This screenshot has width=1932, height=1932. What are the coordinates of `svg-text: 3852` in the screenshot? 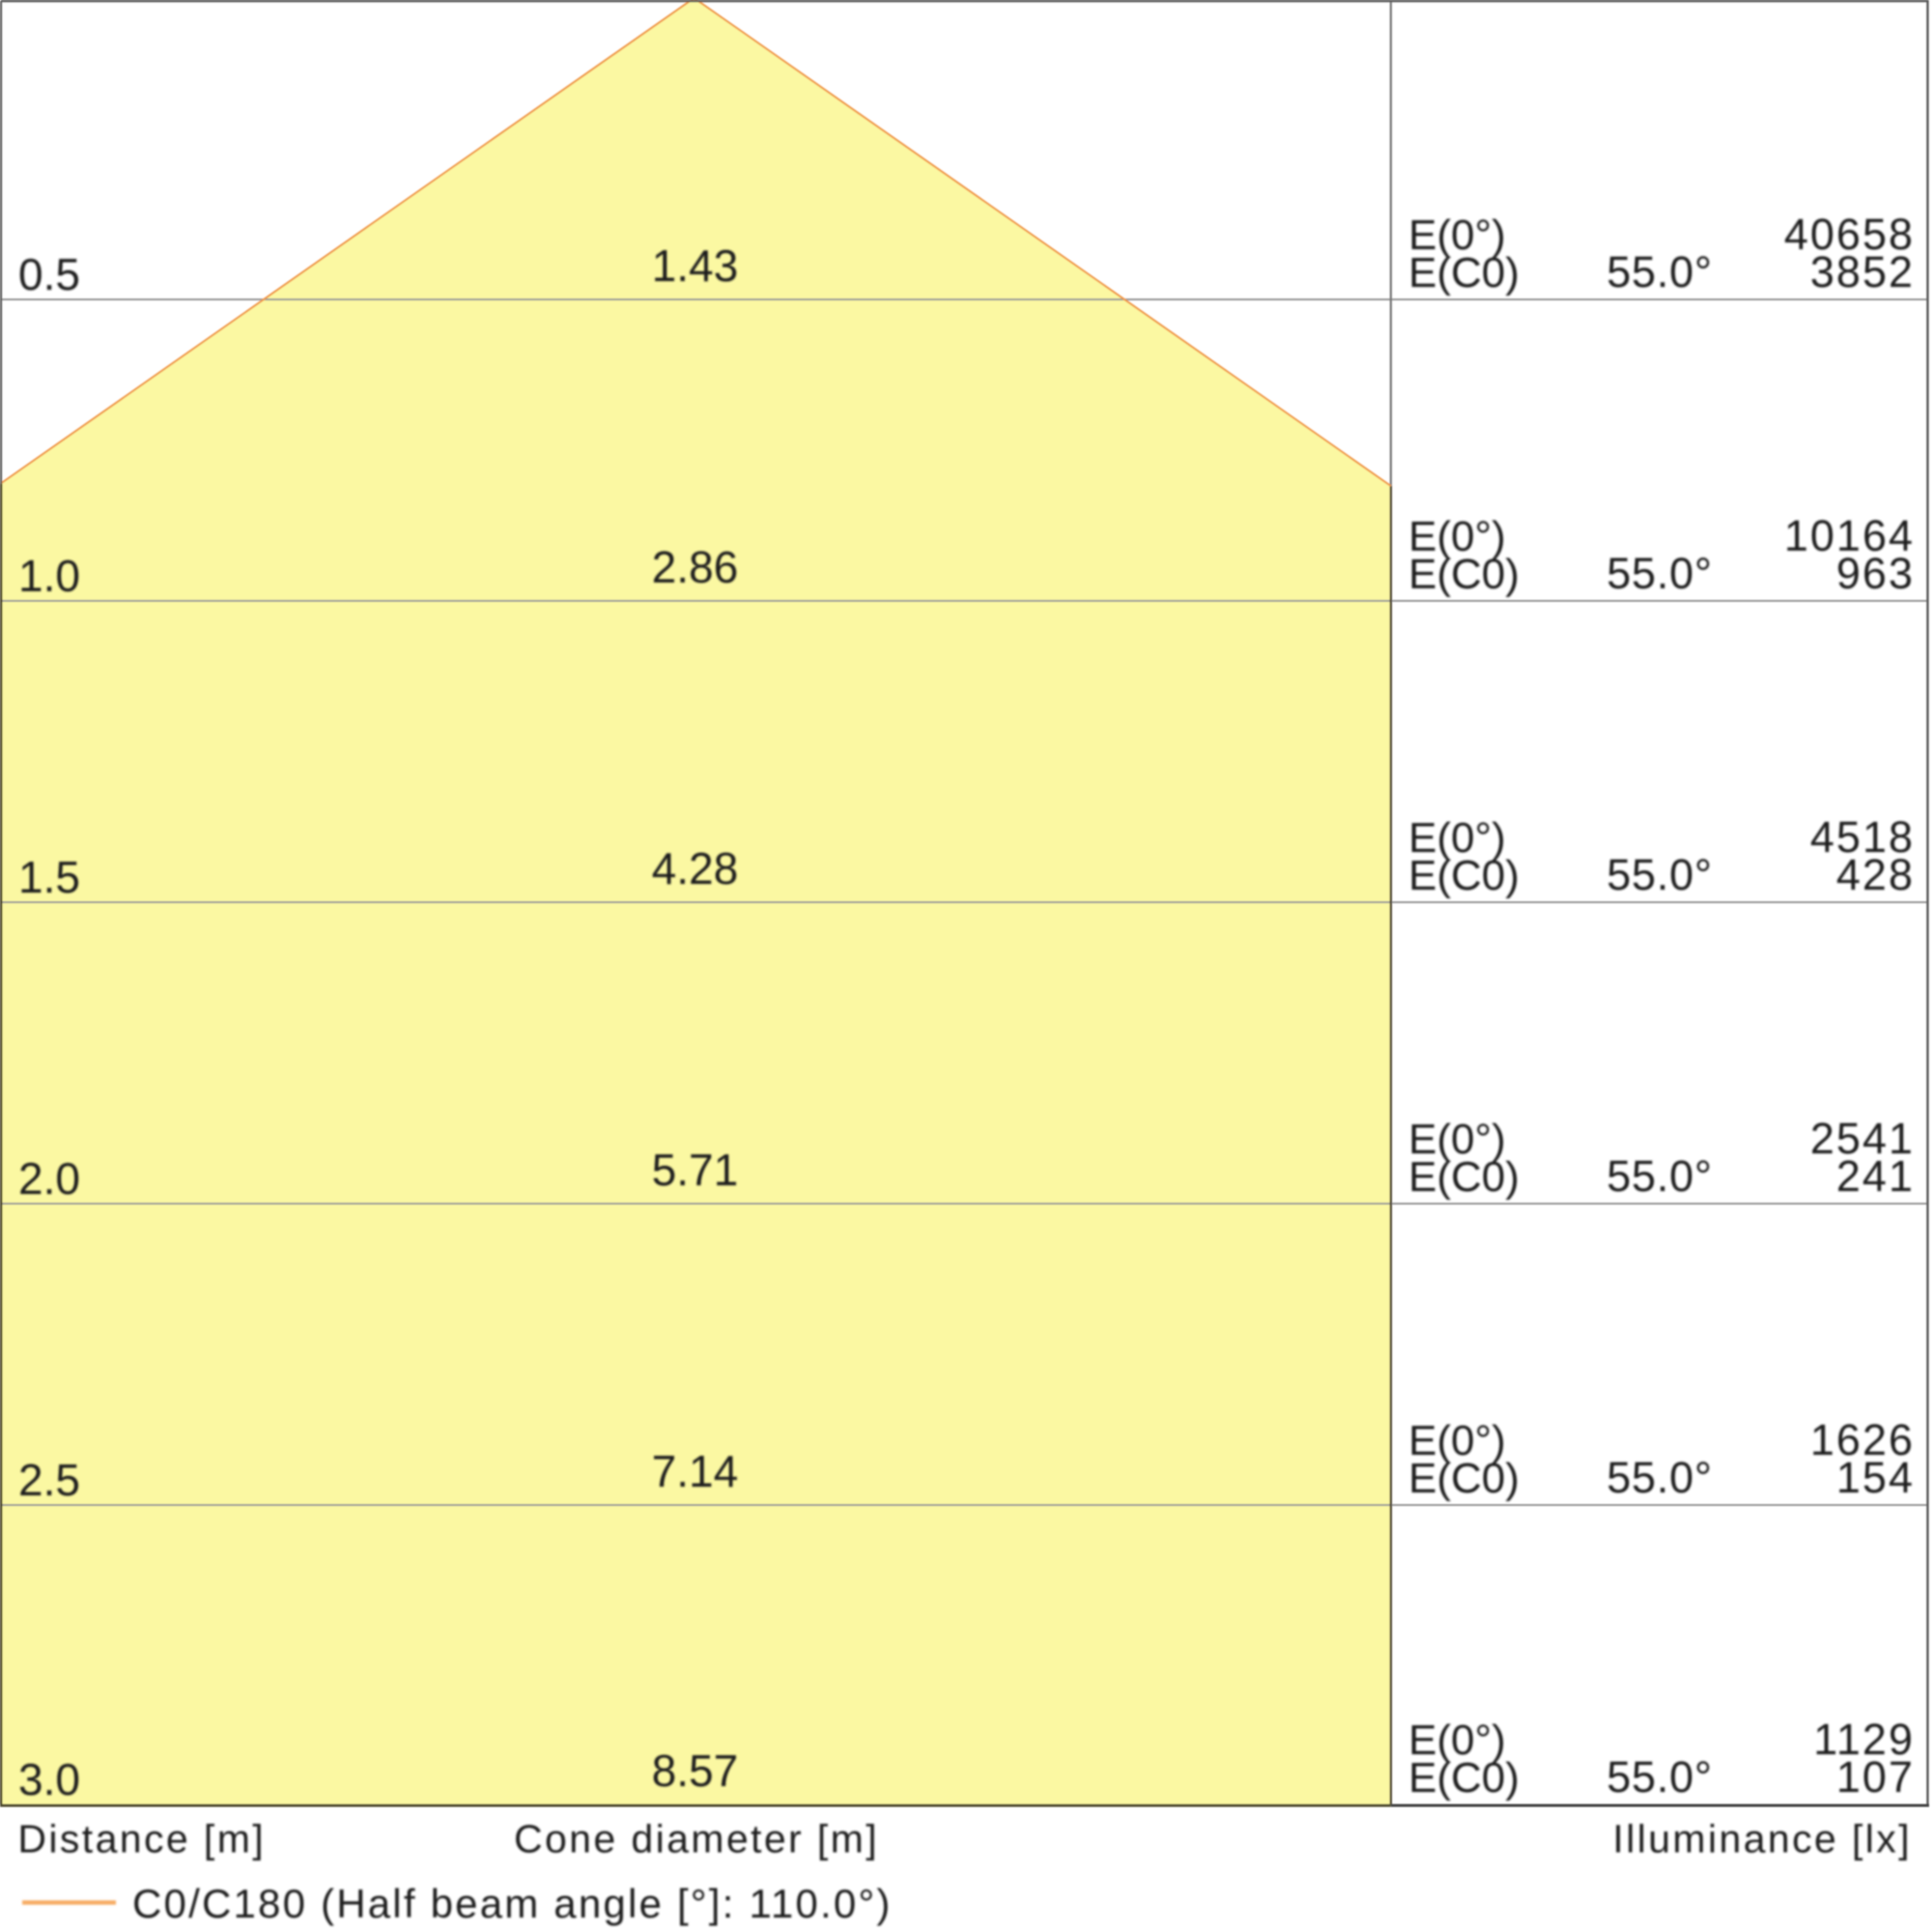 It's located at (1862, 272).